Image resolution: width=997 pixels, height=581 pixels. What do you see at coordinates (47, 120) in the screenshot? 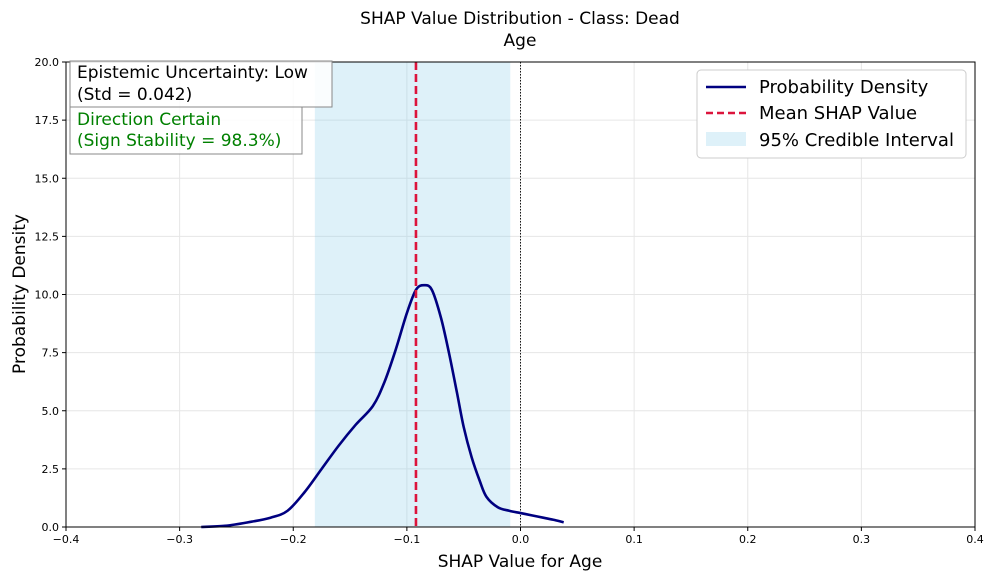
I see `y-tick-label: 17.5` at bounding box center [47, 120].